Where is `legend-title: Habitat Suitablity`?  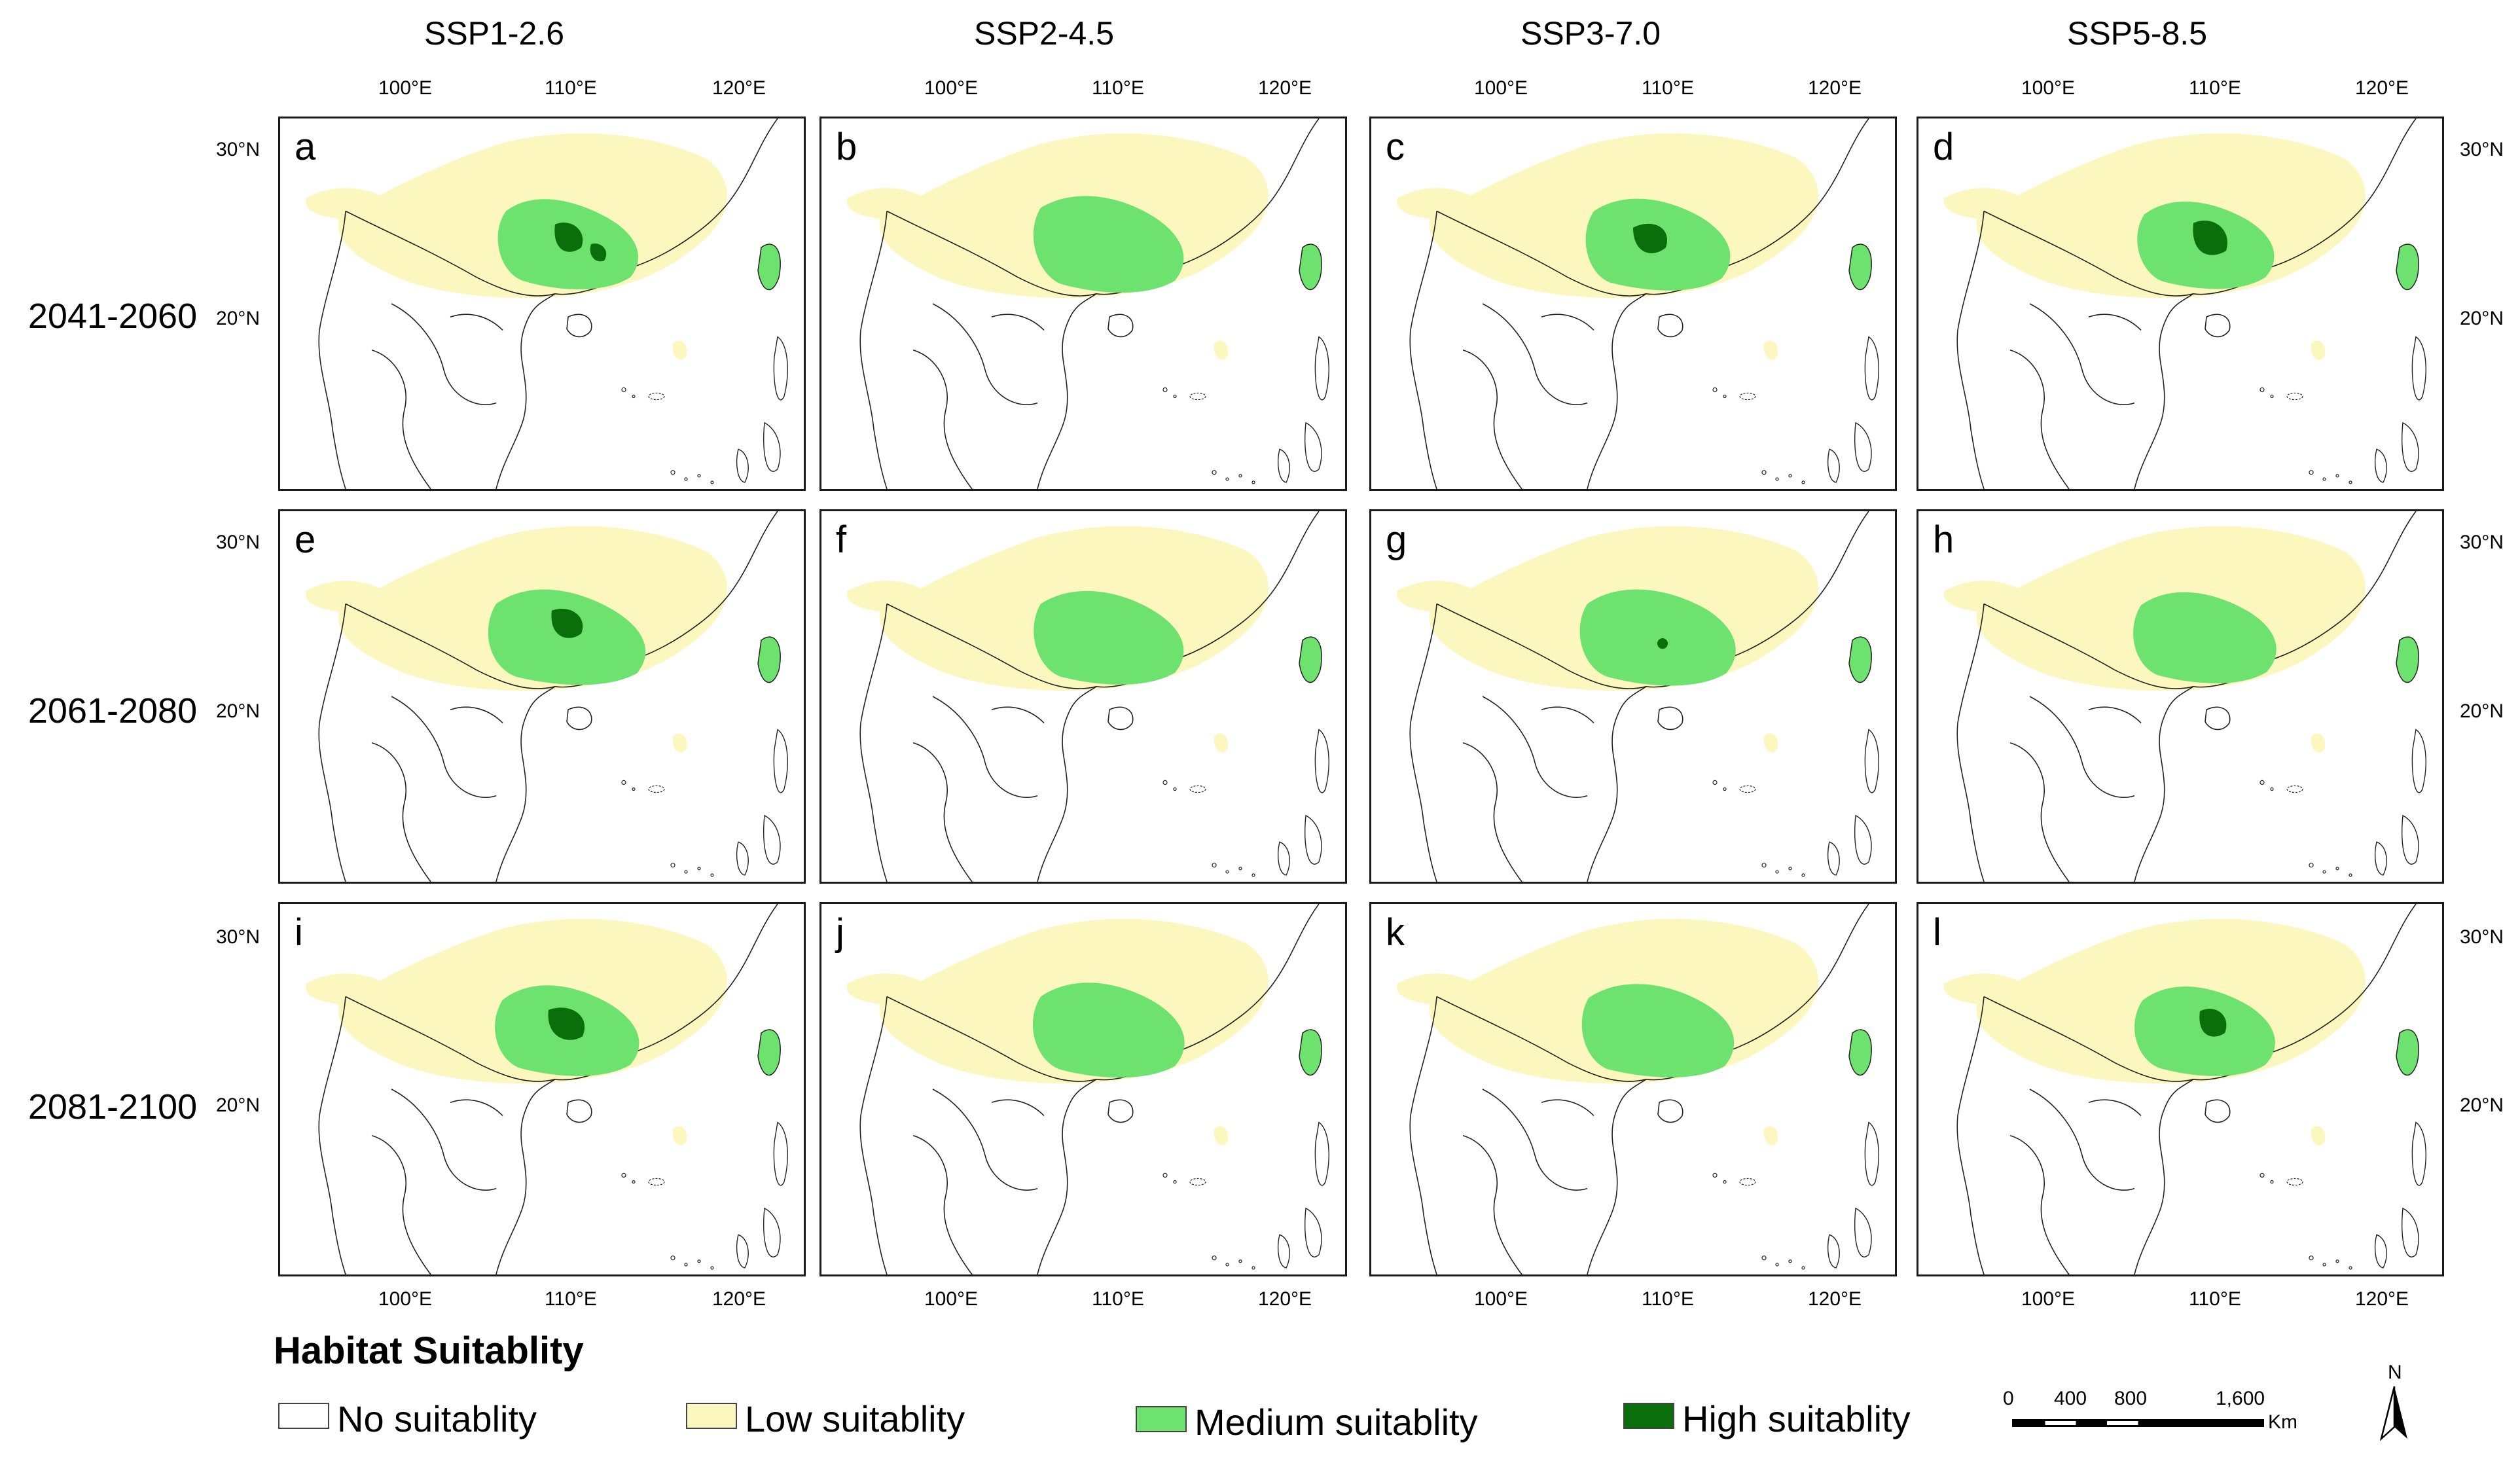
legend-title: Habitat Suitablity is located at coordinates (429, 1350).